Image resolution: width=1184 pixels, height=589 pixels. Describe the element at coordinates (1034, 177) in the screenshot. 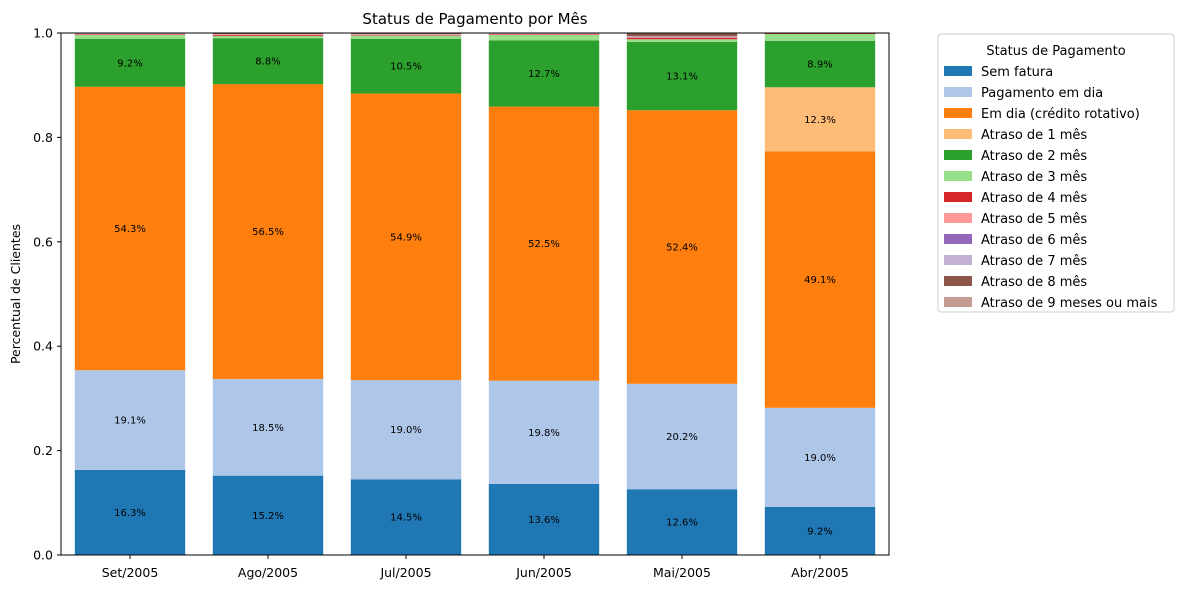

I see `legend-entry: Atraso de 3 mês` at that location.